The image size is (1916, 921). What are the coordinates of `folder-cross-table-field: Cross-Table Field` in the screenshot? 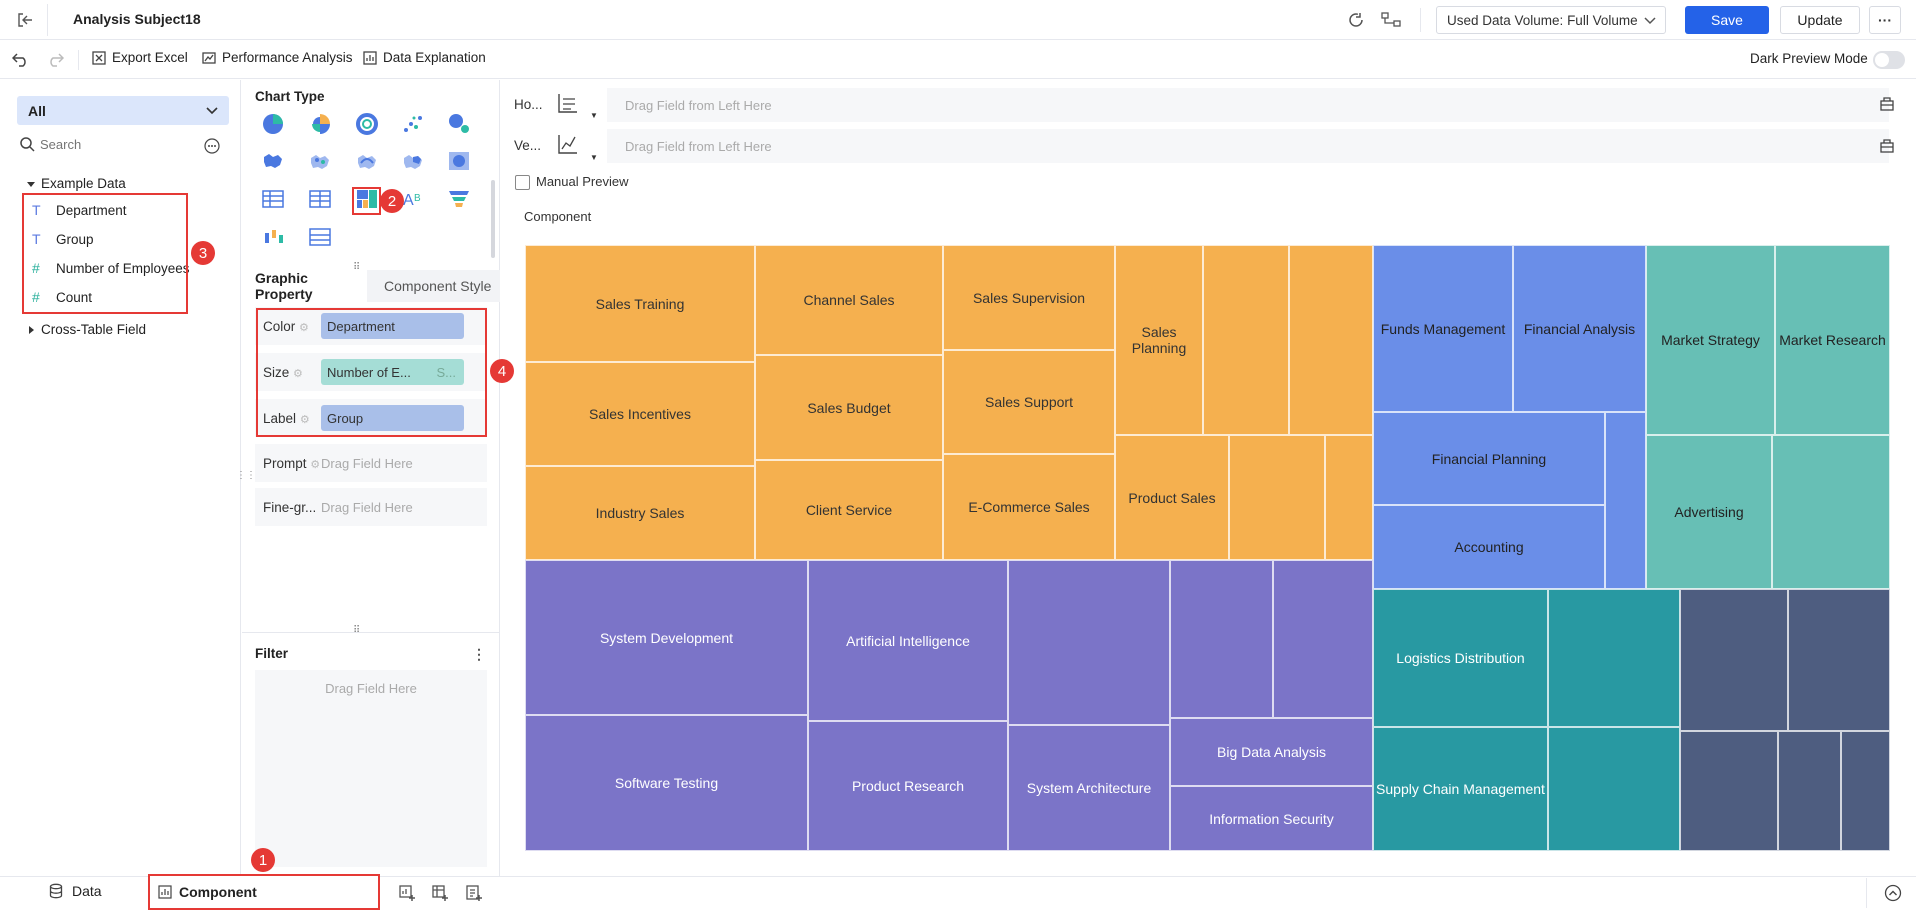 It's located at (86, 329).